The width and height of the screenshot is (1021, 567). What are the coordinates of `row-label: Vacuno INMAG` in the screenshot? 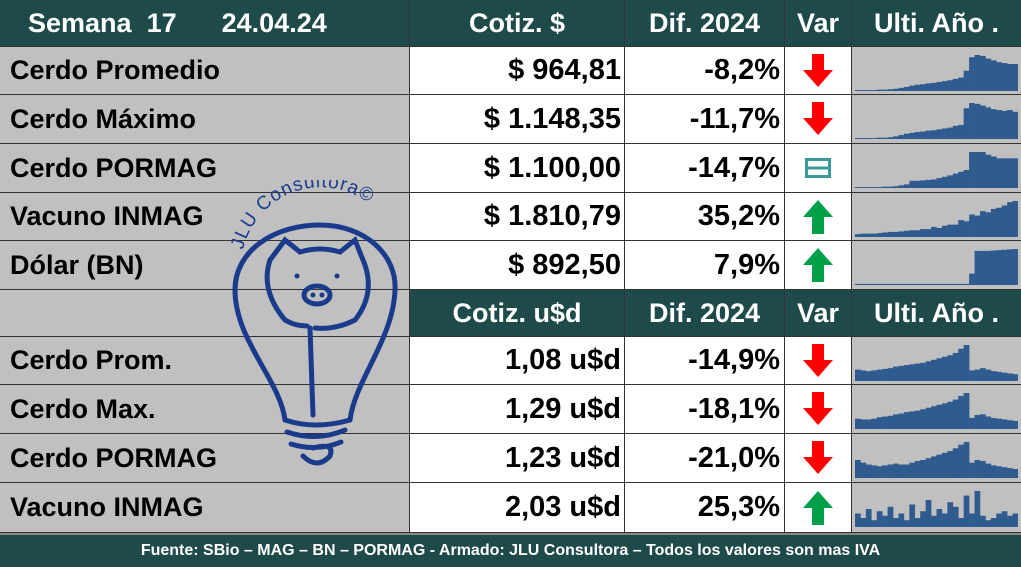 It's located at (205, 216).